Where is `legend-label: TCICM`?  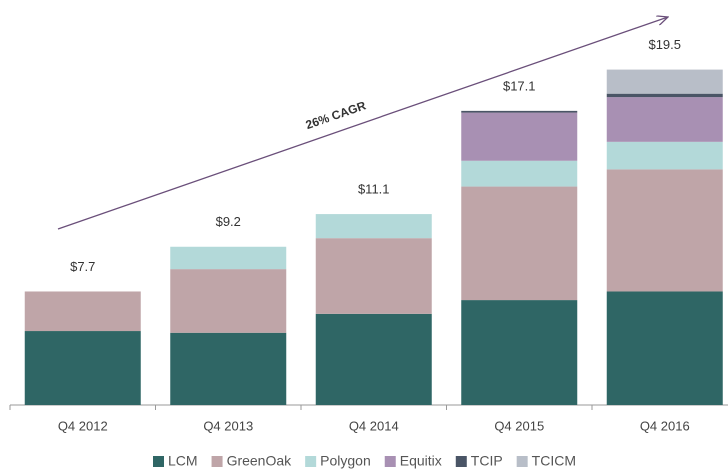
legend-label: TCICM is located at coordinates (554, 461).